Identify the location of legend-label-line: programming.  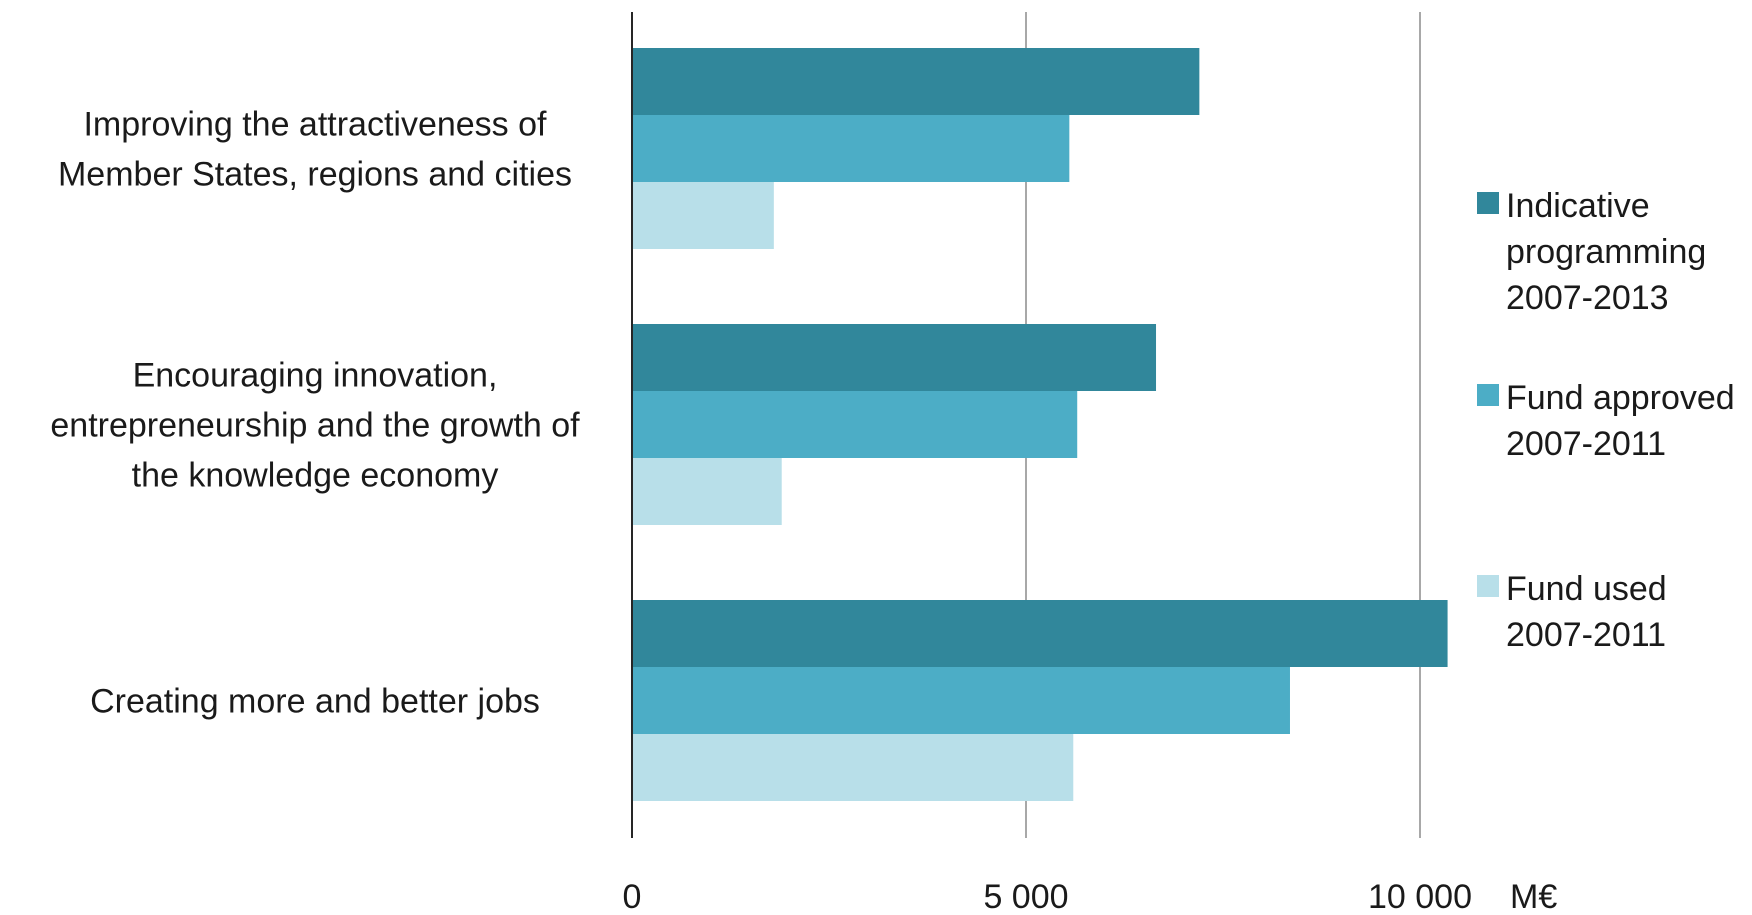
(1606, 252).